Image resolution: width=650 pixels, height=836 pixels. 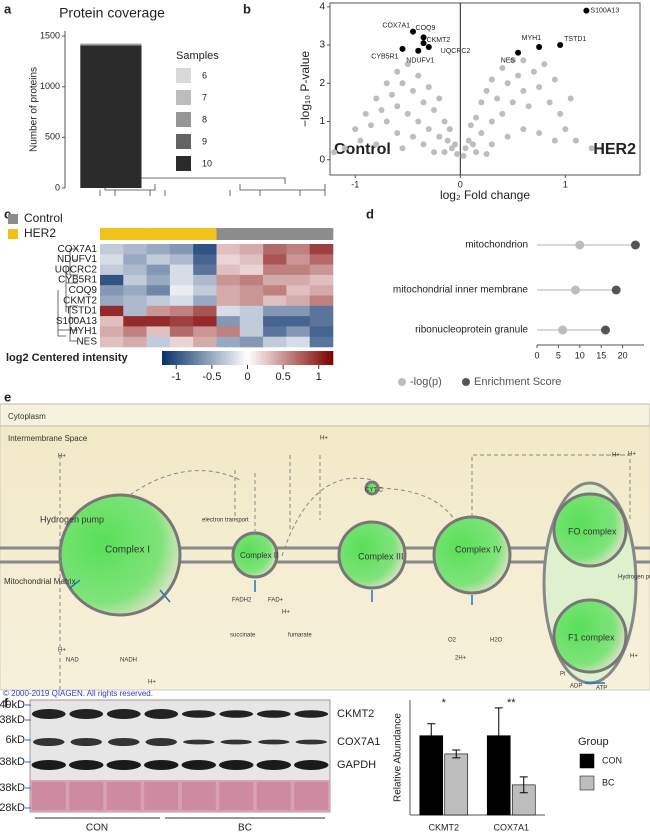 What do you see at coordinates (485, 89) in the screenshot?
I see `plot-frame` at bounding box center [485, 89].